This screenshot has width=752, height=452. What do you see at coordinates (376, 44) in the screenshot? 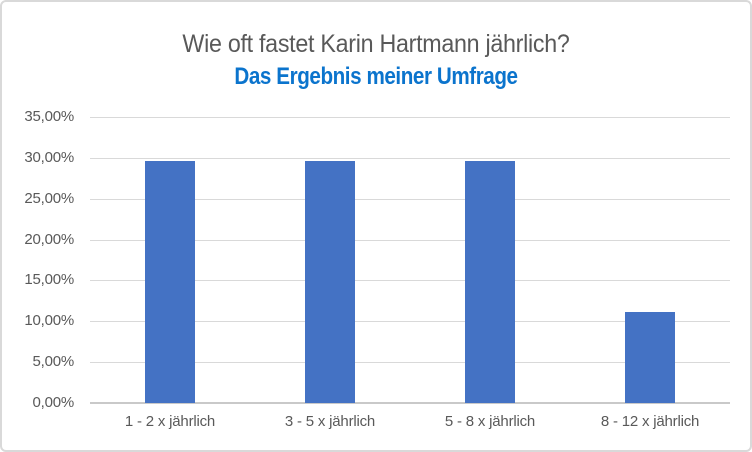
I see `chart-title: Wie oft fastet Karin Hartmann jährlich?` at bounding box center [376, 44].